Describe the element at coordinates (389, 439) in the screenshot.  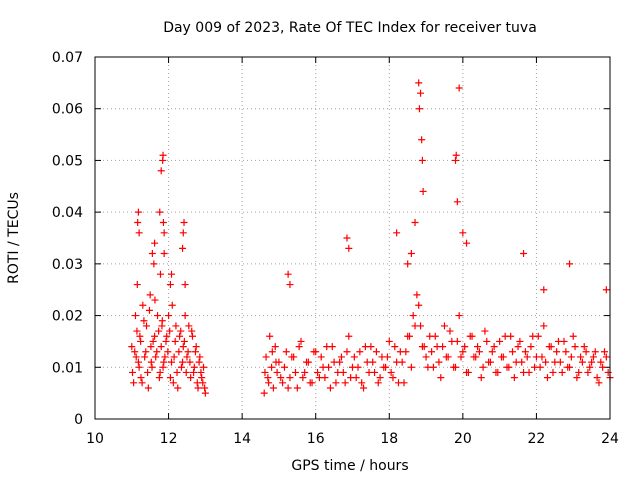
I see `x-tick-label: 18` at that location.